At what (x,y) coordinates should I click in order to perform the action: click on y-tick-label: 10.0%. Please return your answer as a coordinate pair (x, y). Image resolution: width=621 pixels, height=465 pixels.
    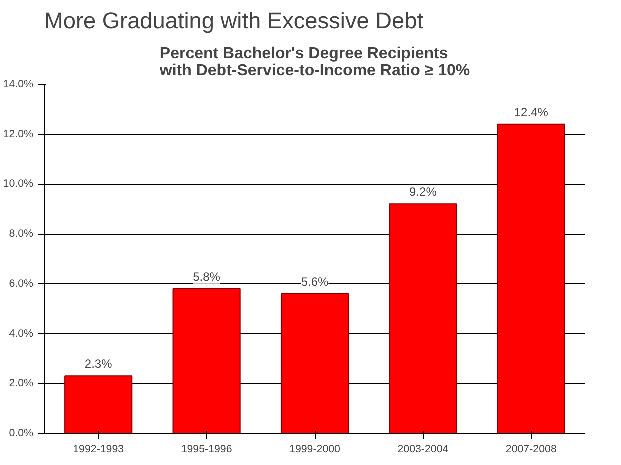
    Looking at the image, I should click on (18, 184).